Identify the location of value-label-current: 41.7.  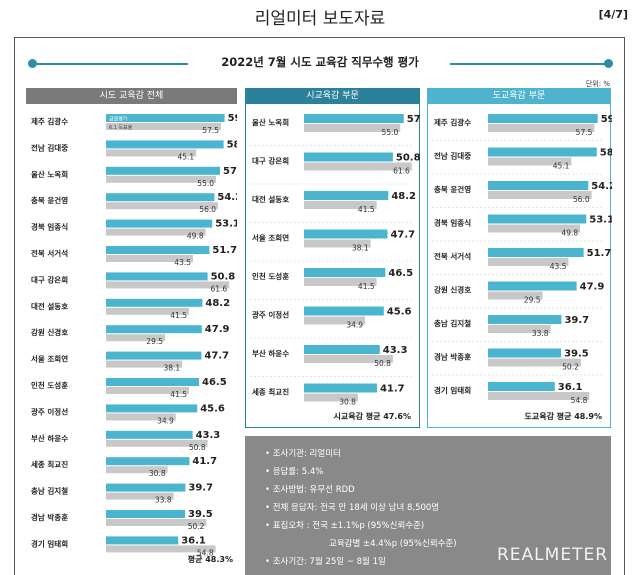
(392, 389).